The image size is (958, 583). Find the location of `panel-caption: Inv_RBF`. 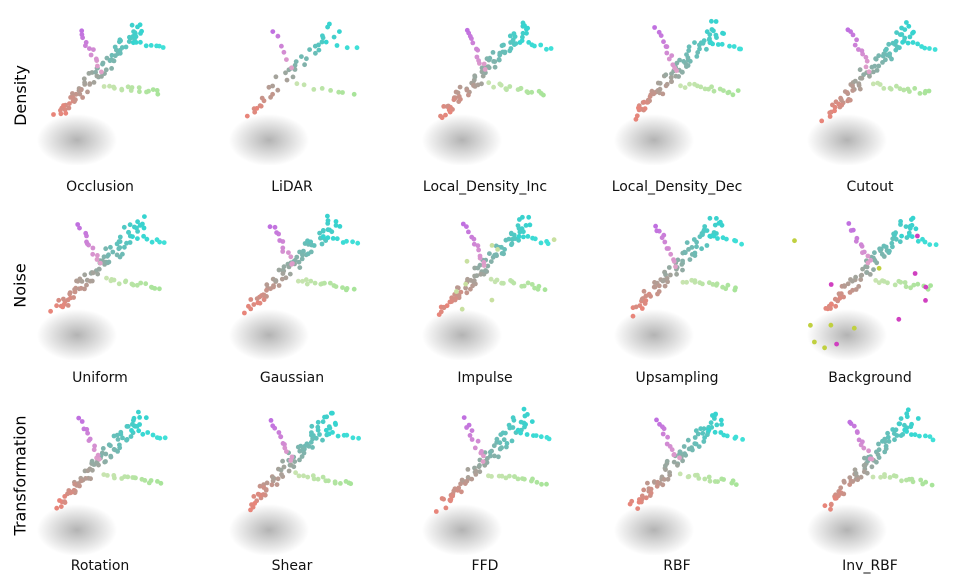

panel-caption: Inv_RBF is located at coordinates (870, 566).